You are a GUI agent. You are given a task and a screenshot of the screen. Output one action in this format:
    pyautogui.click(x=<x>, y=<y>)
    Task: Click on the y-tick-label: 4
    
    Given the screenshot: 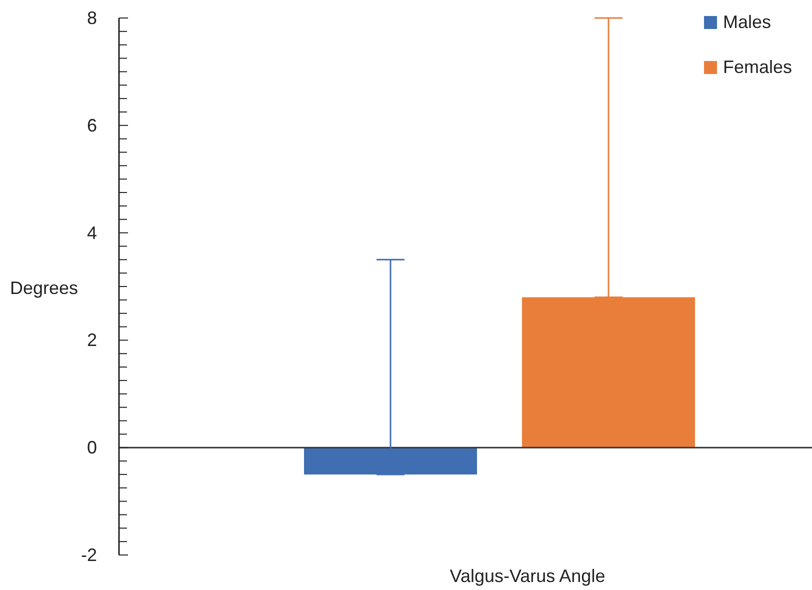 What is the action you would take?
    pyautogui.click(x=91, y=232)
    